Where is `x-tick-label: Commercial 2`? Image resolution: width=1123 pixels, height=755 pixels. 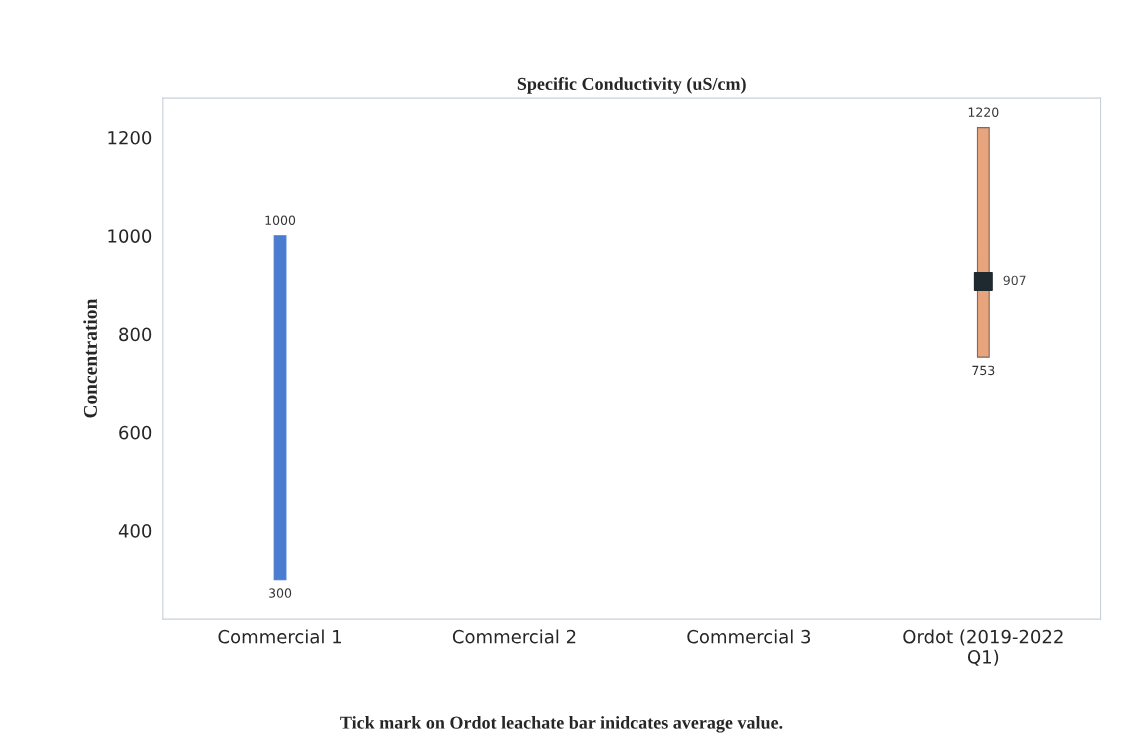 x-tick-label: Commercial 2 is located at coordinates (514, 636).